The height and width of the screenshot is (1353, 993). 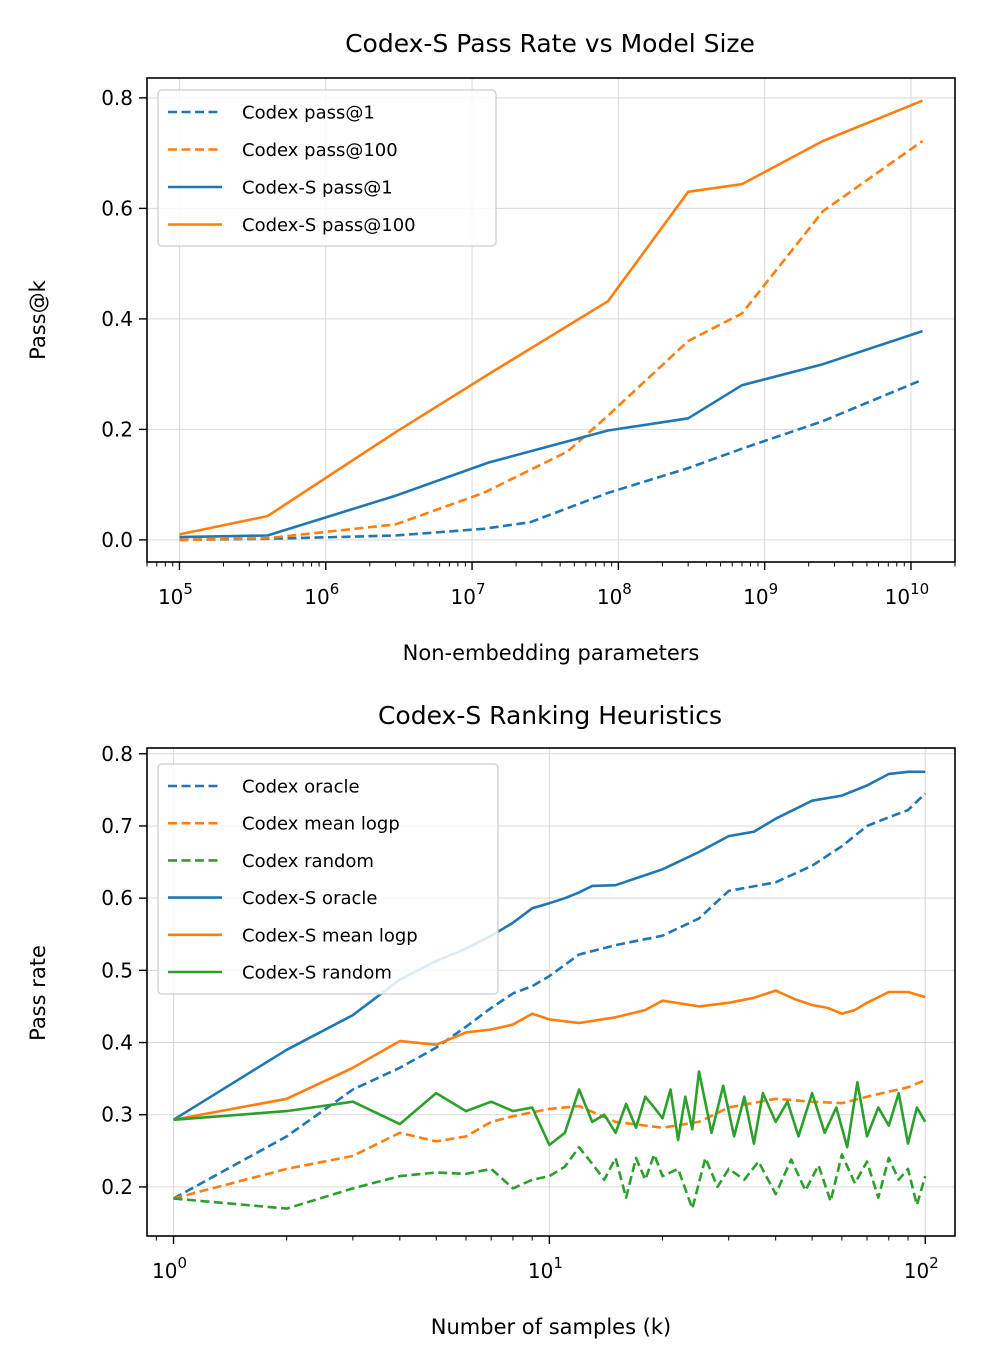 What do you see at coordinates (169, 1268) in the screenshot?
I see `x-tick-label: 10⁰` at bounding box center [169, 1268].